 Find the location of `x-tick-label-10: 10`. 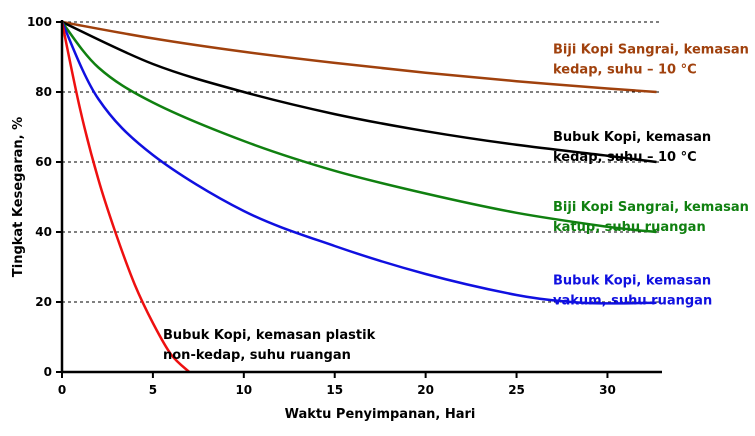

x-tick-label-10: 10 is located at coordinates (243, 390).